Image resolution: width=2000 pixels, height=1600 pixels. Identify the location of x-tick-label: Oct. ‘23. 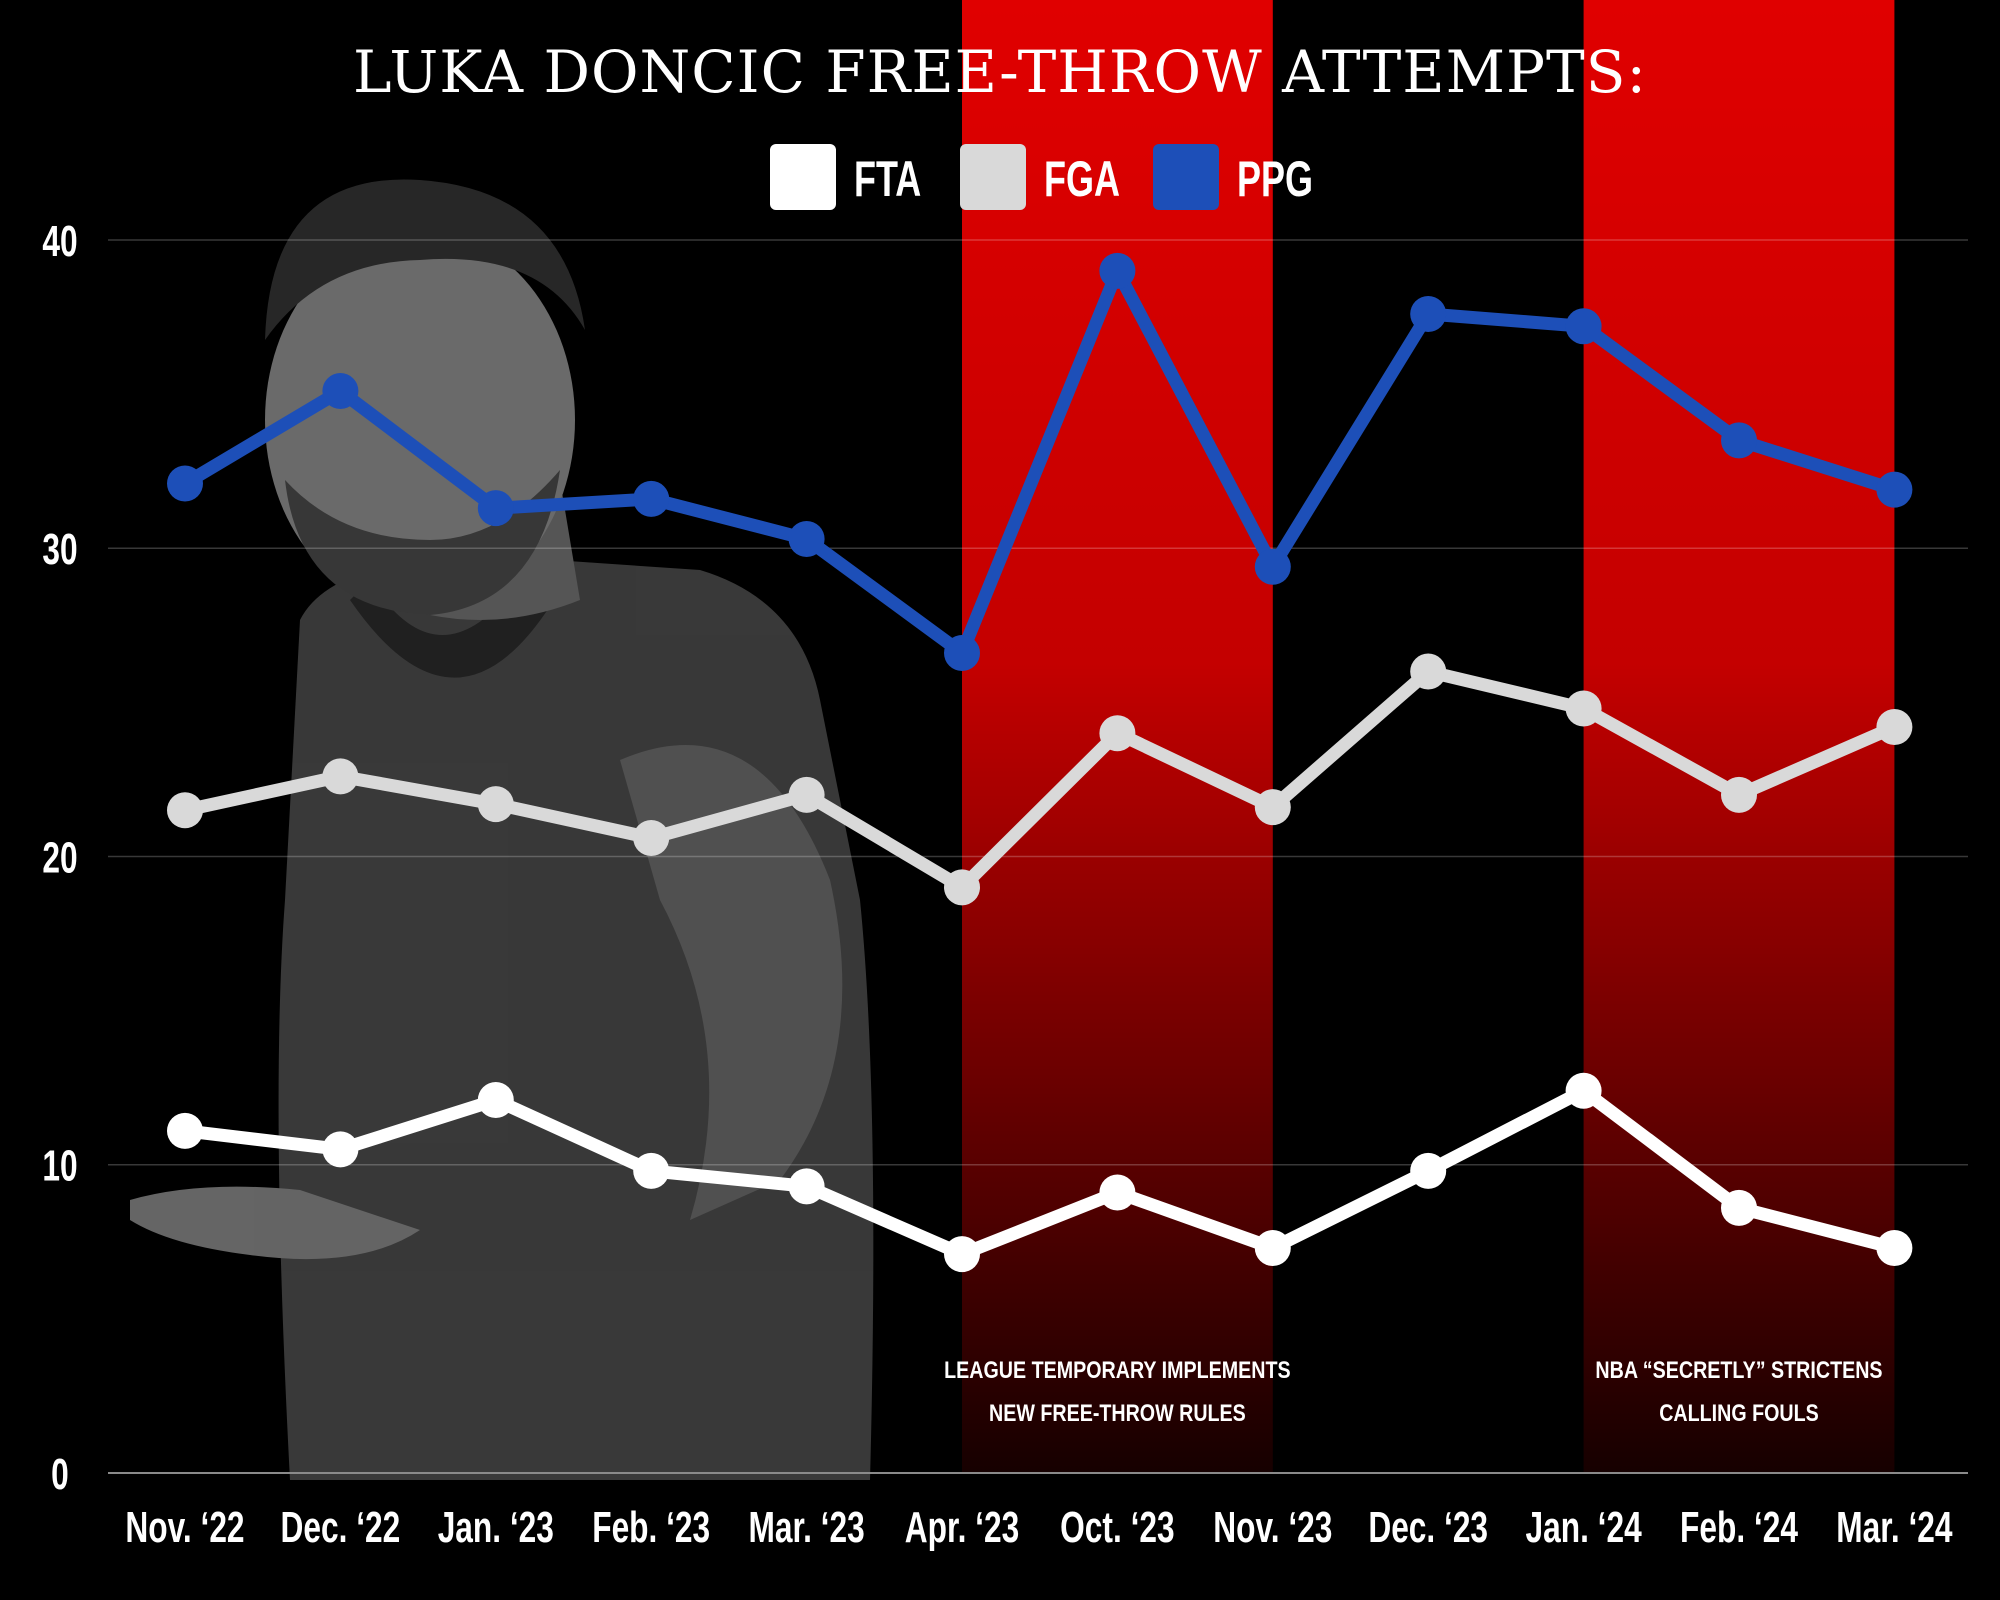
(1117, 1527).